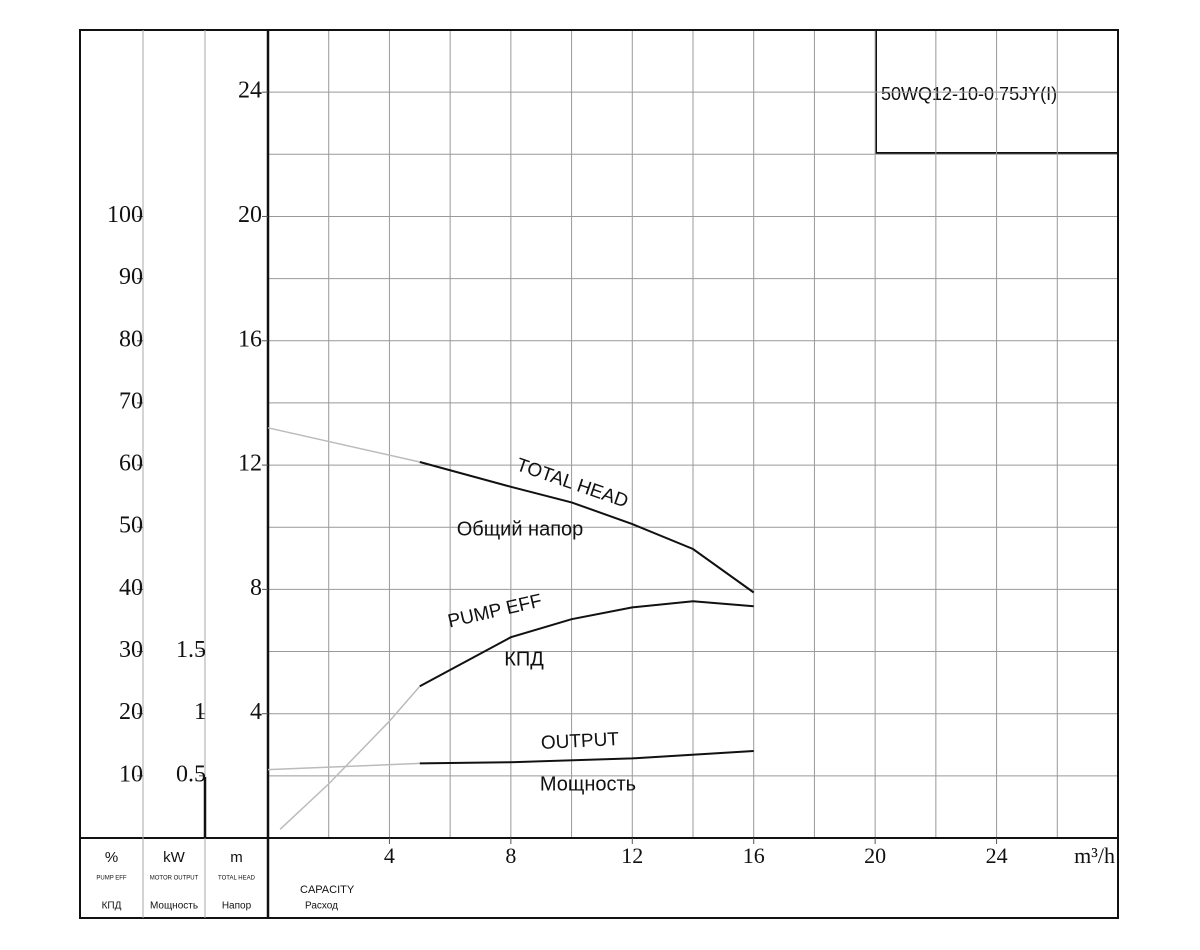  Describe the element at coordinates (191, 650) in the screenshot. I see `y-tick-label: 1.5` at that location.